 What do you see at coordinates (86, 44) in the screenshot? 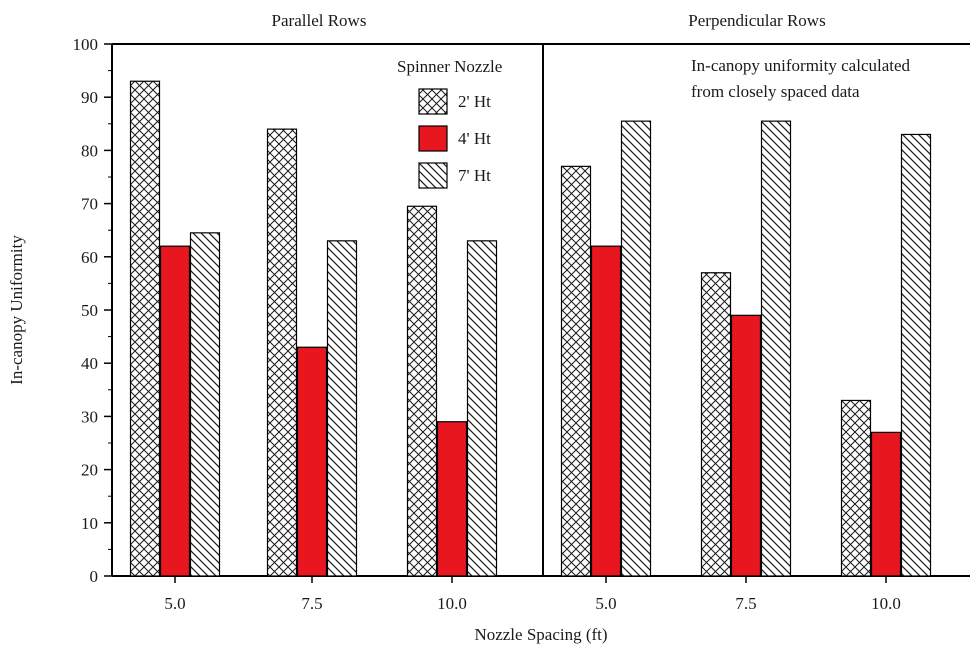
I see `y-tick-label: 100` at bounding box center [86, 44].